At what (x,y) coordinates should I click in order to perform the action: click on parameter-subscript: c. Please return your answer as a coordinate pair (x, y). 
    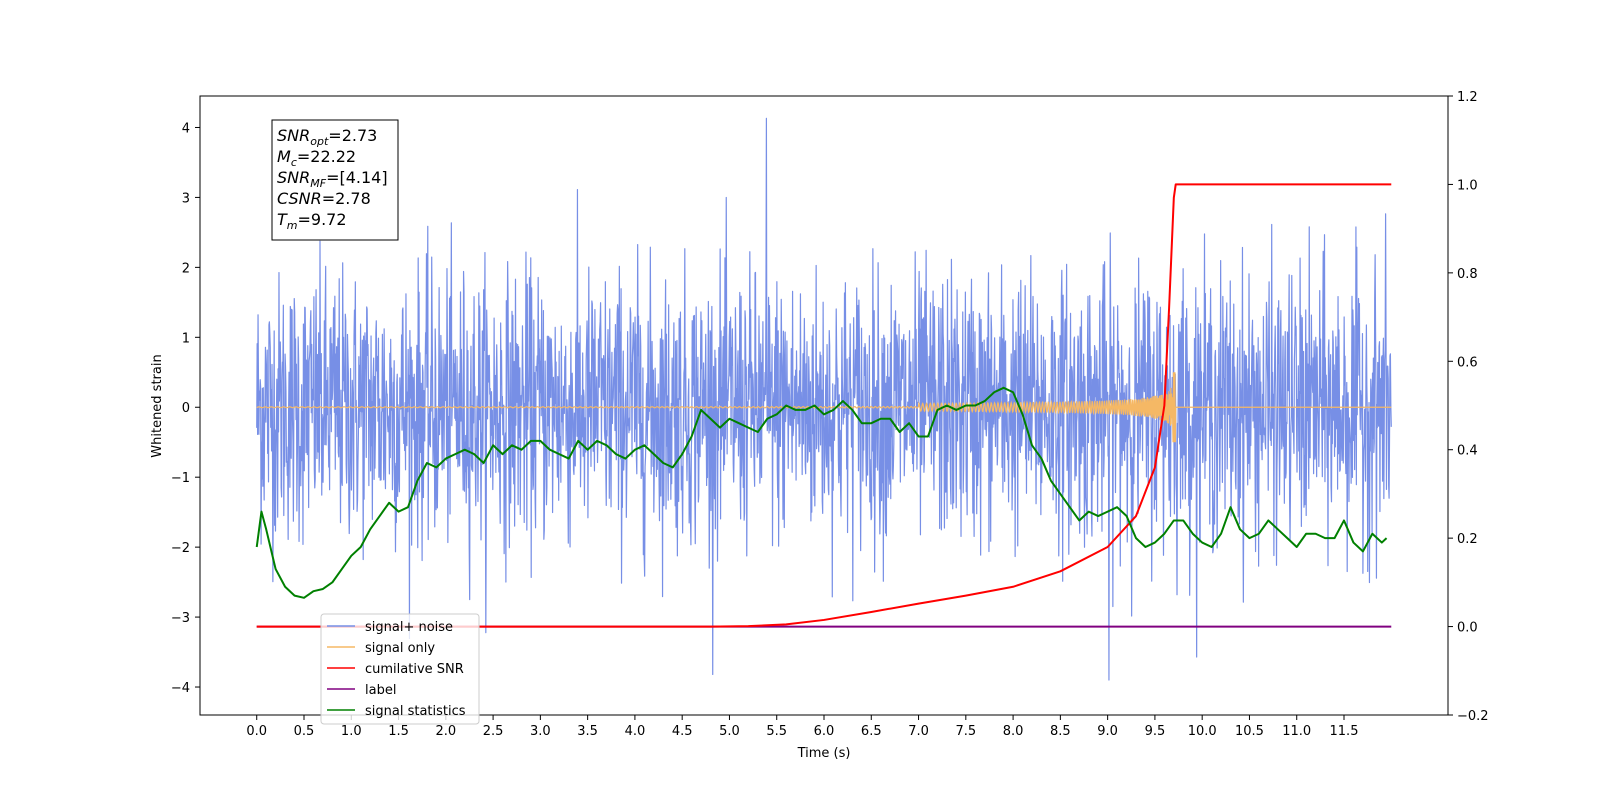
    Looking at the image, I should click on (294, 162).